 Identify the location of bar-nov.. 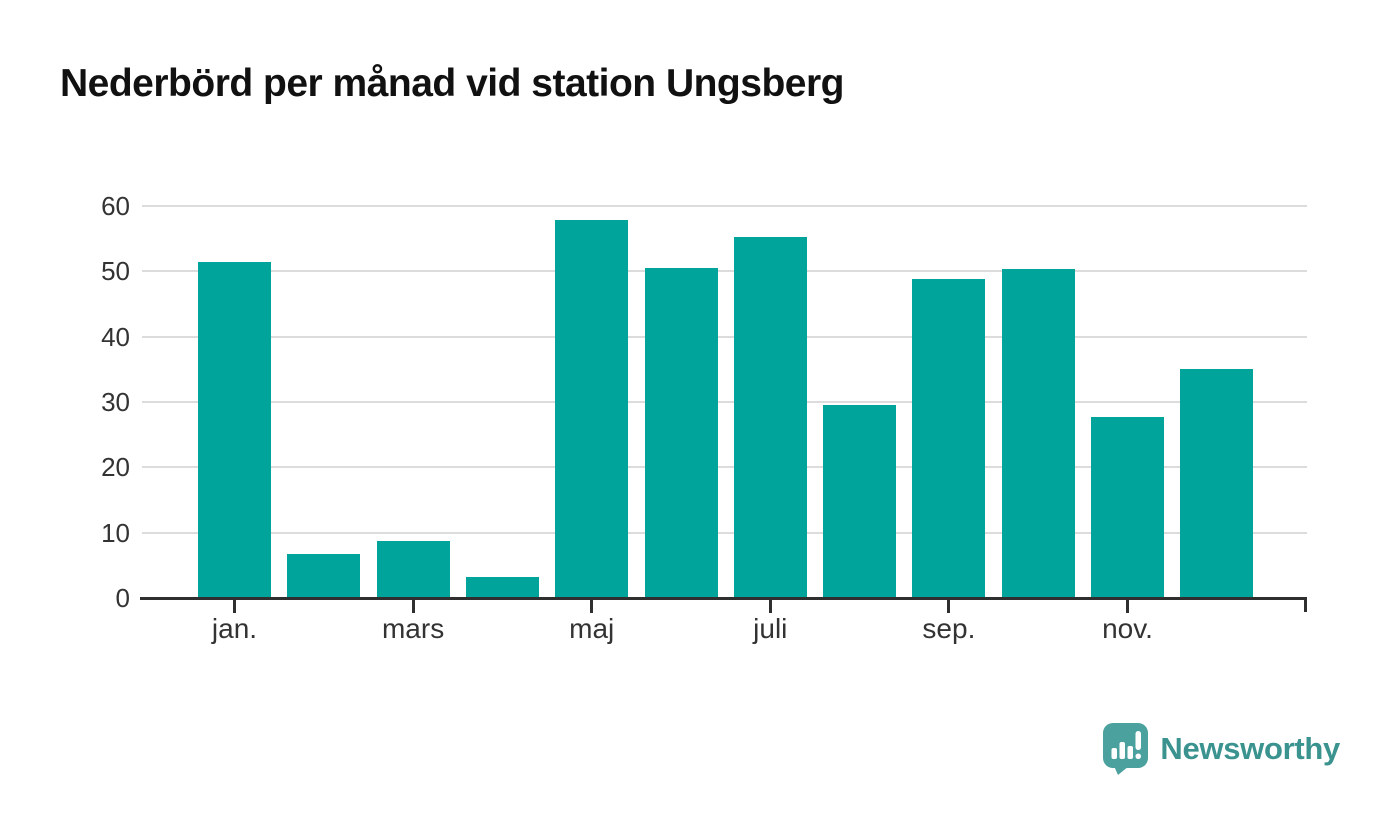
(1127, 507).